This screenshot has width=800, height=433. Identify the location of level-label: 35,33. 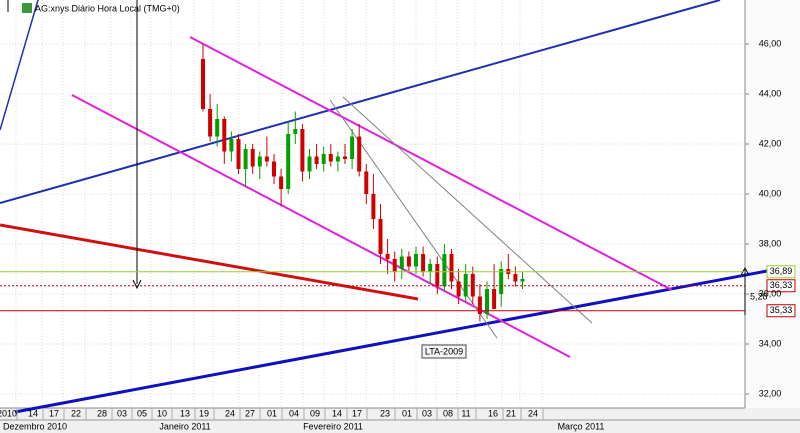
(781, 310).